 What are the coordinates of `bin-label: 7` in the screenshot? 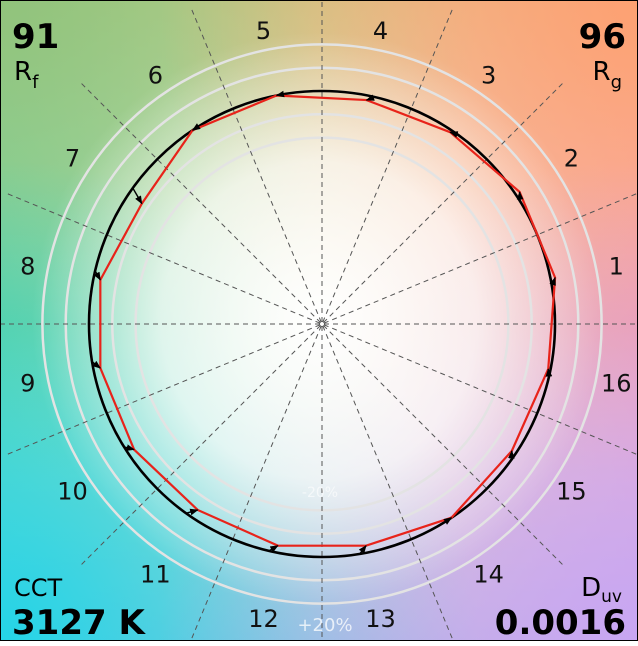 It's located at (72, 158).